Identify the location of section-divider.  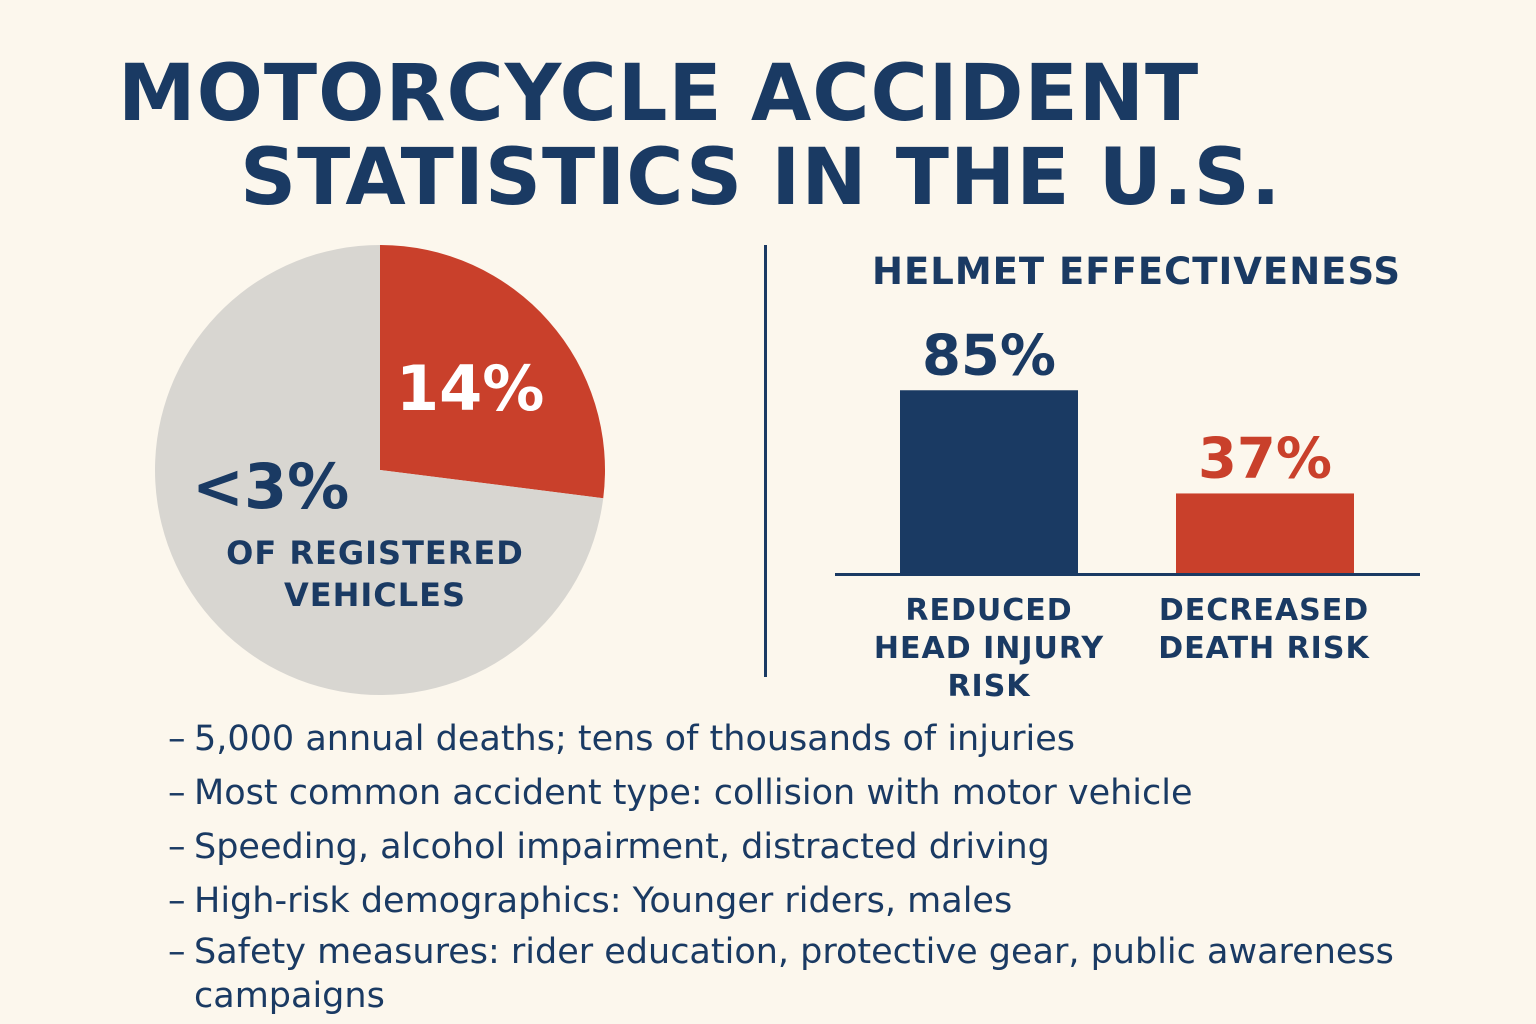
(765, 461).